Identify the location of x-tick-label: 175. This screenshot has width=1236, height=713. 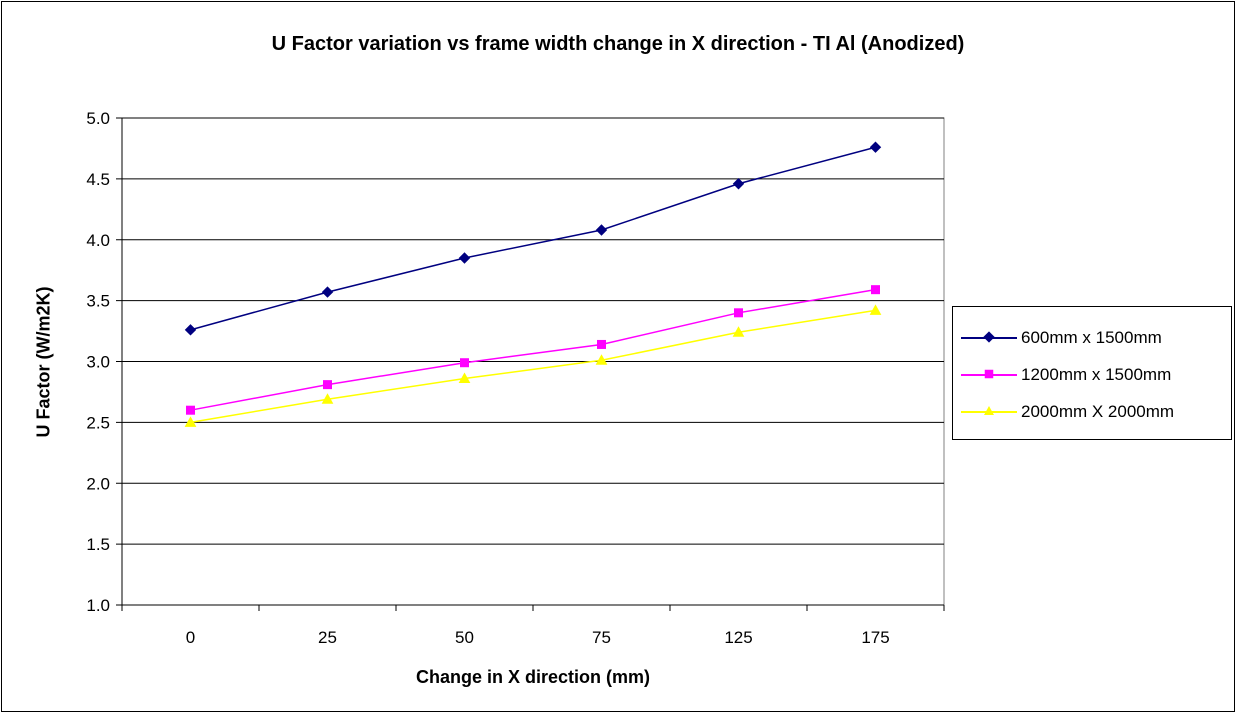
(875, 637).